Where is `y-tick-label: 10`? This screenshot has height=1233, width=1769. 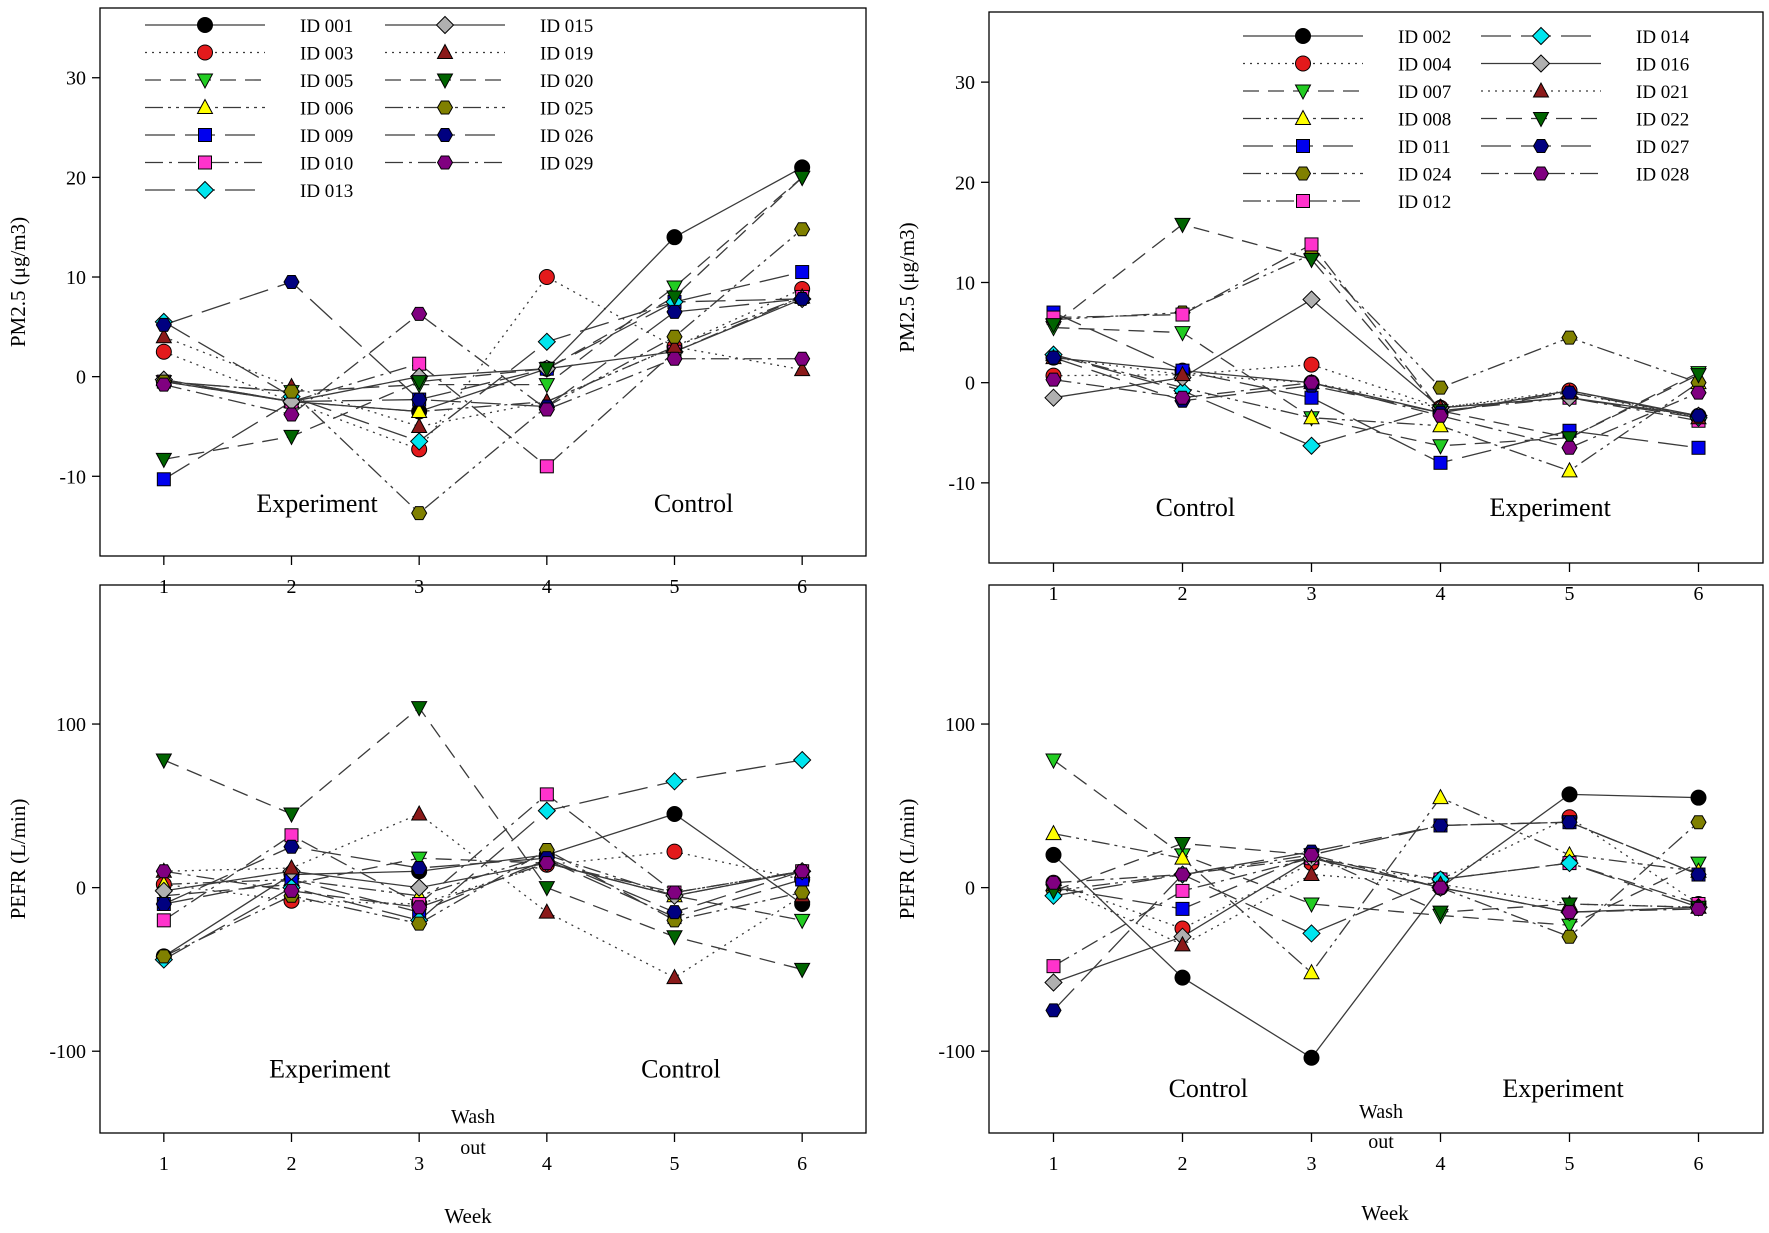 y-tick-label: 10 is located at coordinates (965, 283).